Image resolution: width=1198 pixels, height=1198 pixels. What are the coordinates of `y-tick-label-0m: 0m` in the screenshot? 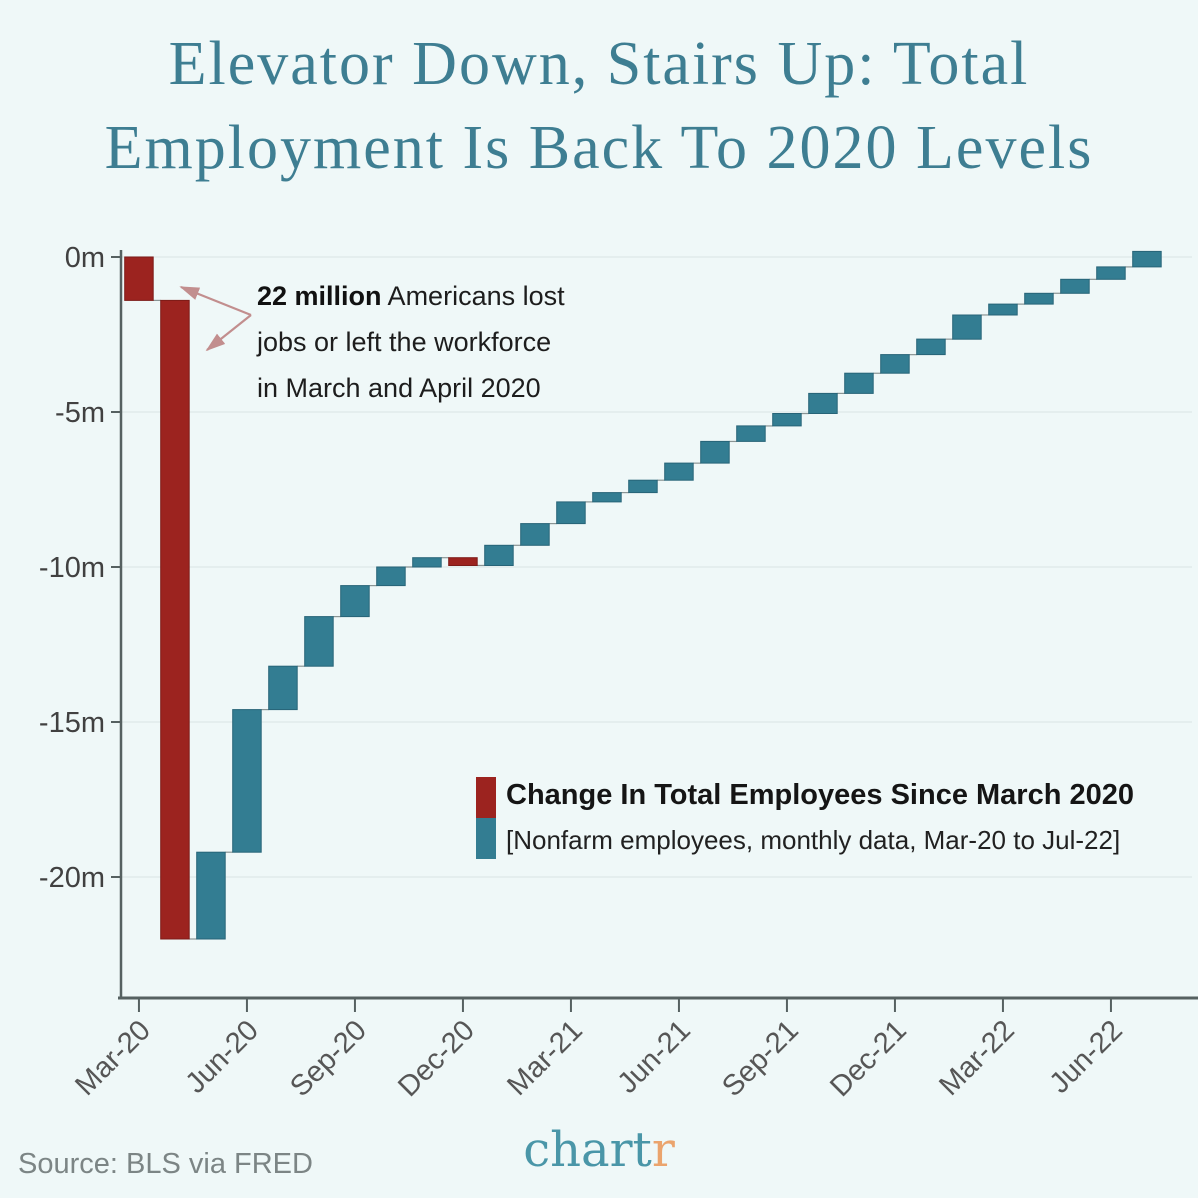 It's located at (85, 258).